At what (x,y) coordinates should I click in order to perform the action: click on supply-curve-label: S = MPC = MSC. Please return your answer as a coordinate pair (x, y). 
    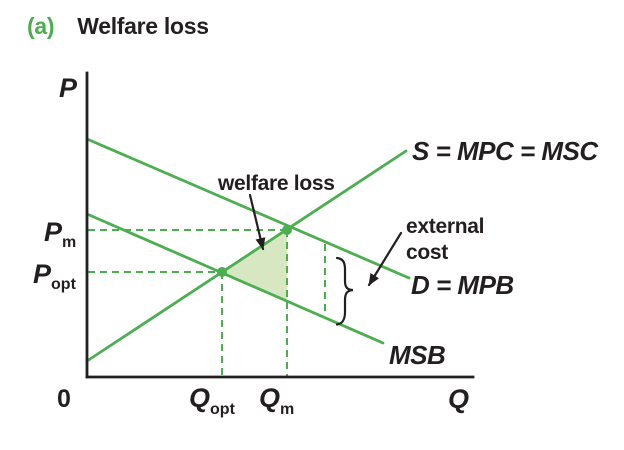
    Looking at the image, I should click on (505, 151).